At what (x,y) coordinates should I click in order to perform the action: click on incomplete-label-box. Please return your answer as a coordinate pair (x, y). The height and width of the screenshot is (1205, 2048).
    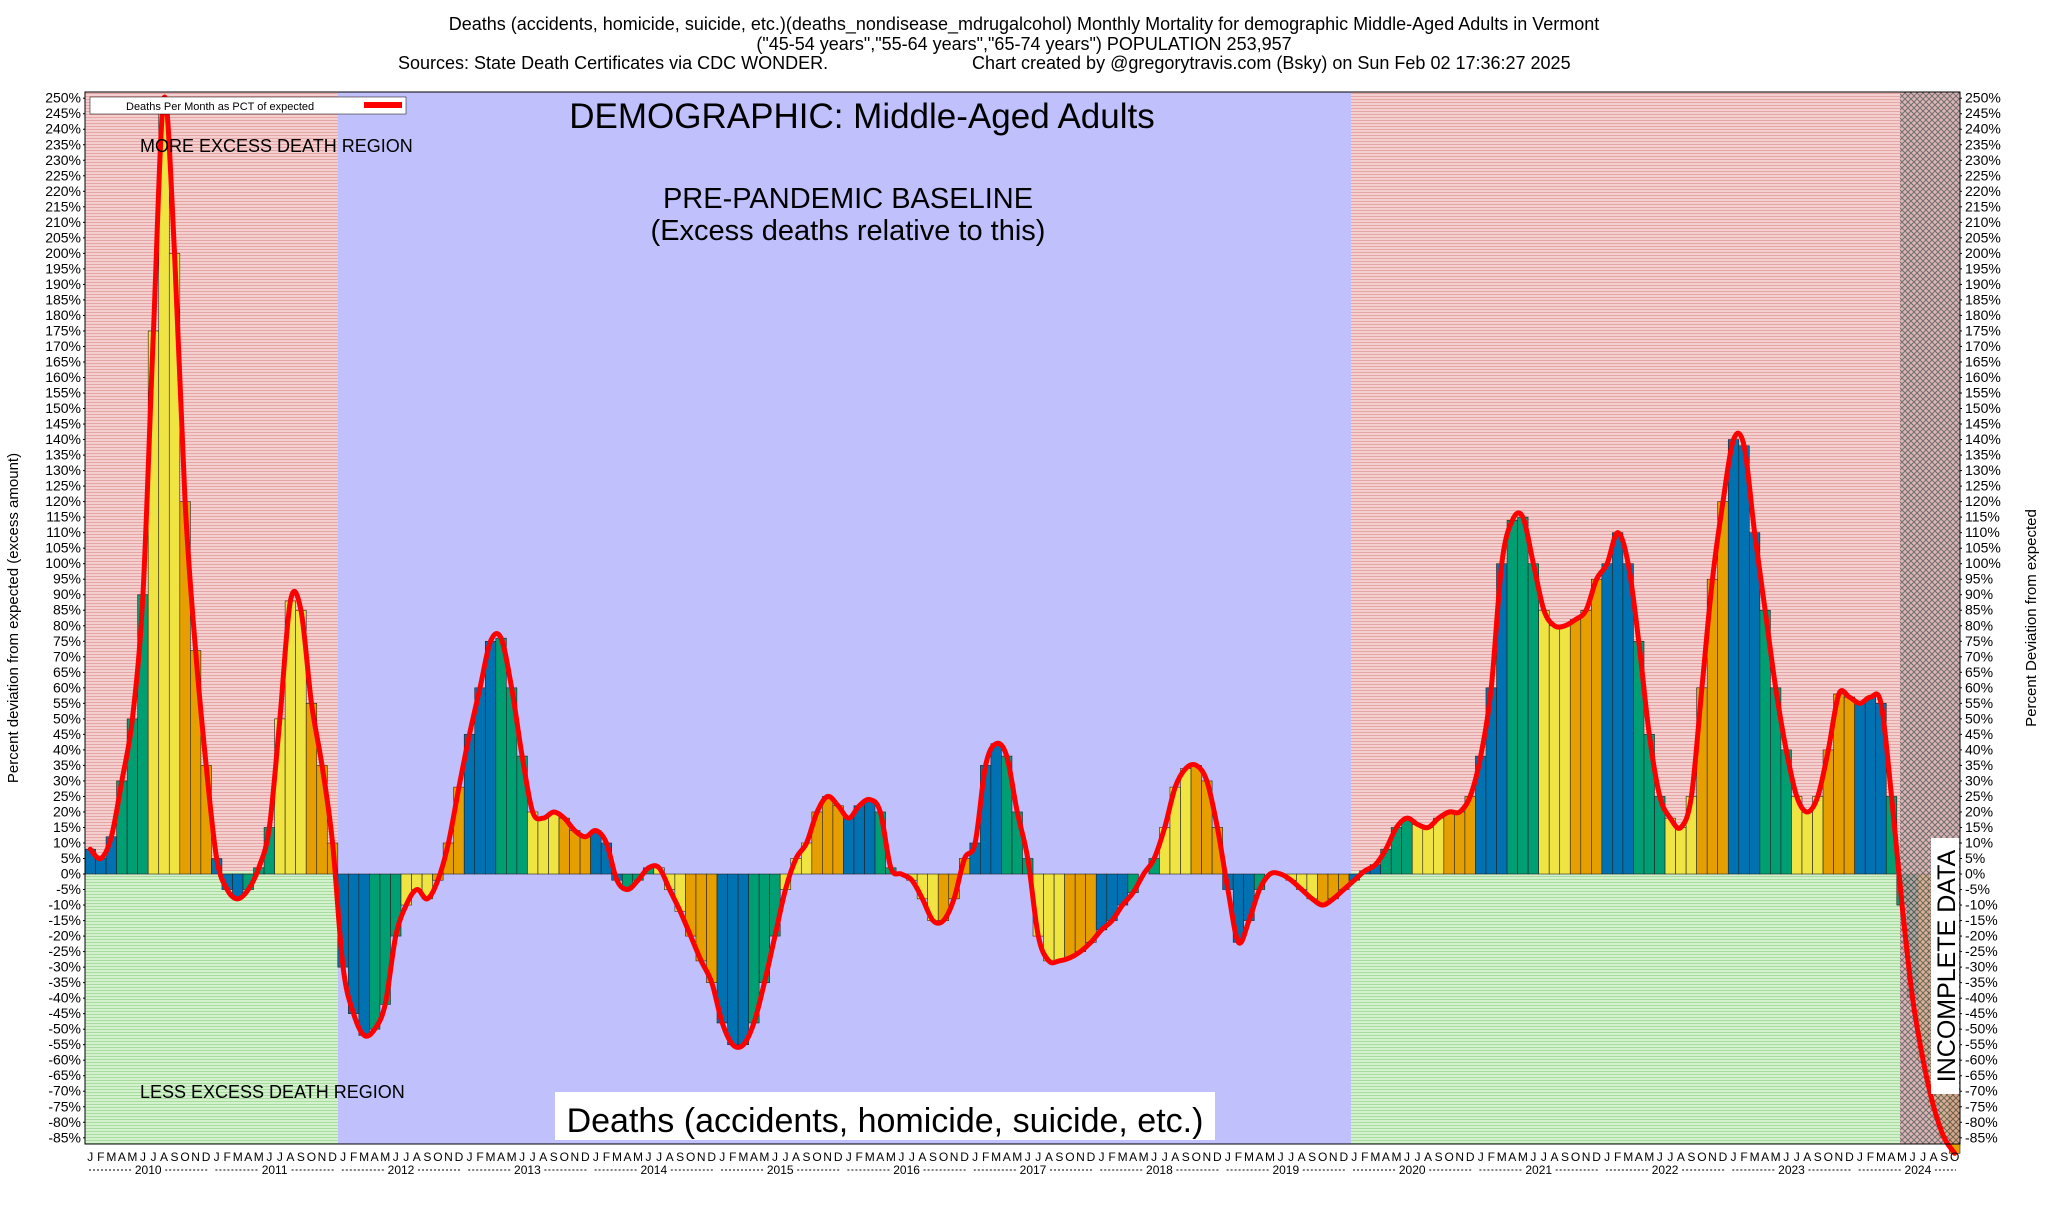
    Looking at the image, I should click on (1945, 966).